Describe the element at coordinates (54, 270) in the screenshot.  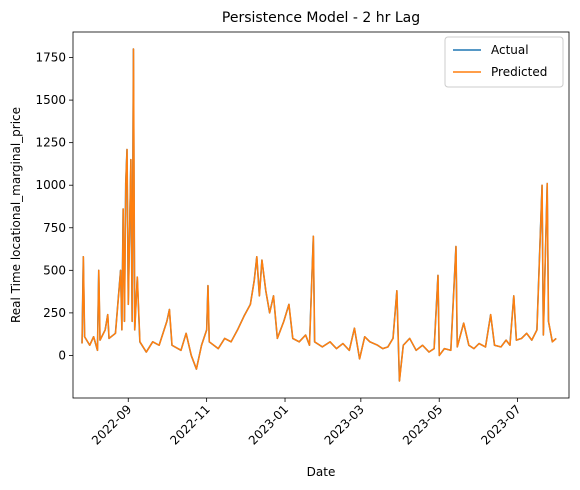
I see `y-tick-label: 500` at that location.